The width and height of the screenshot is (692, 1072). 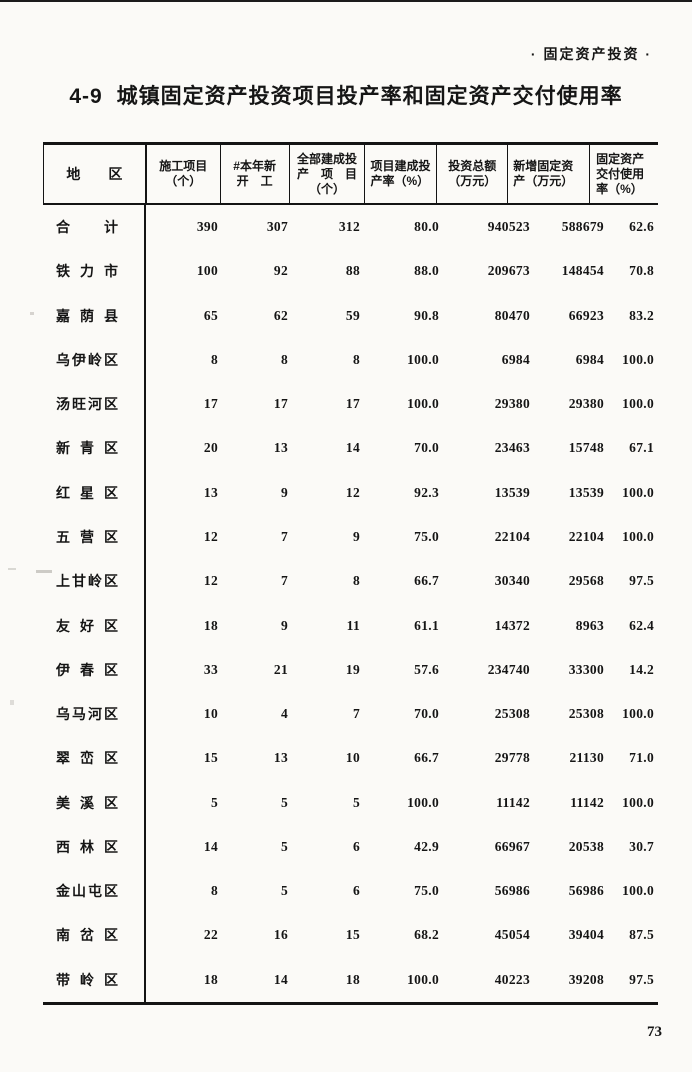 What do you see at coordinates (87, 714) in the screenshot?
I see `region-name: 乌马河区` at bounding box center [87, 714].